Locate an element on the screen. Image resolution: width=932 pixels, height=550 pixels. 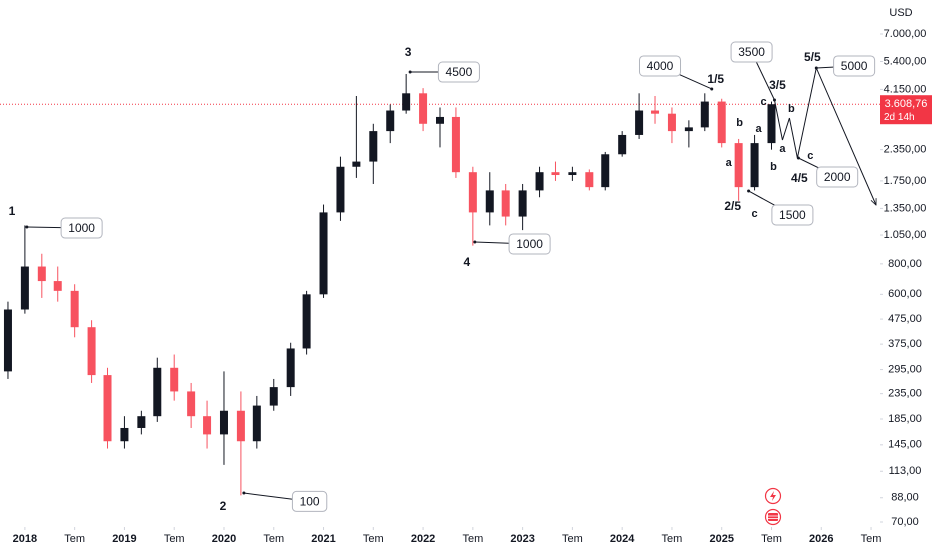
price-tag-countdown: 2d 14h is located at coordinates (899, 117).